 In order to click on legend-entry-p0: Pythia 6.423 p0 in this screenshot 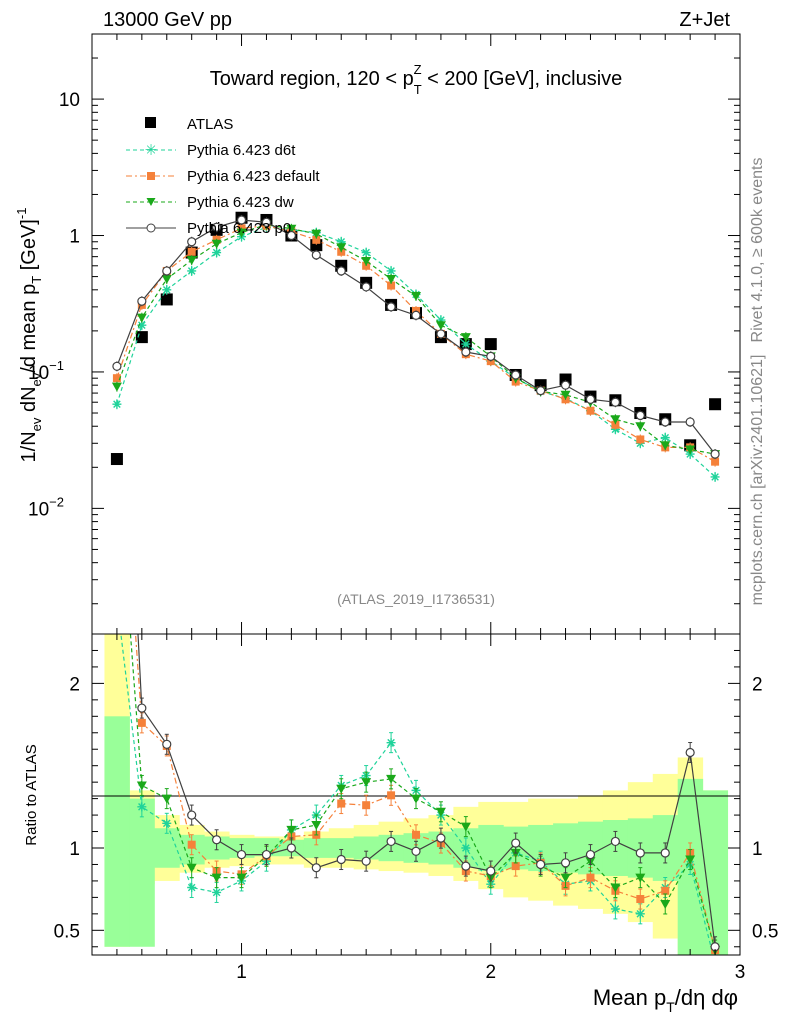, I will do `click(208, 228)`.